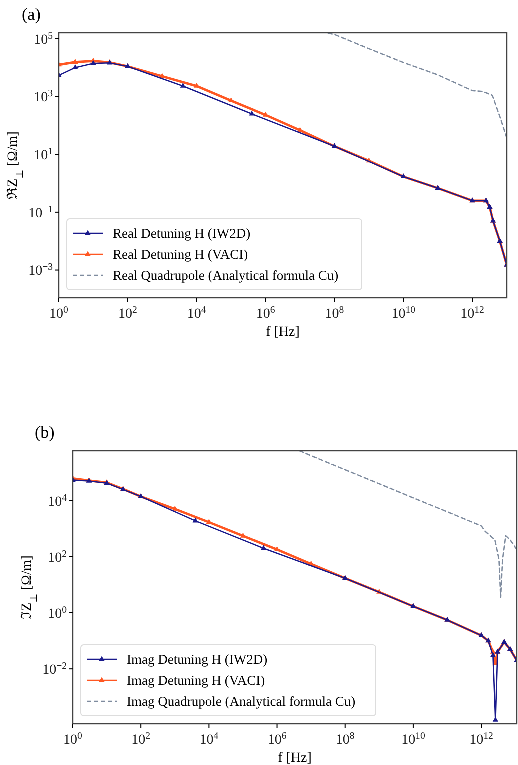  What do you see at coordinates (58, 557) in the screenshot?
I see `y-tick-label: 10$^{2}$` at bounding box center [58, 557].